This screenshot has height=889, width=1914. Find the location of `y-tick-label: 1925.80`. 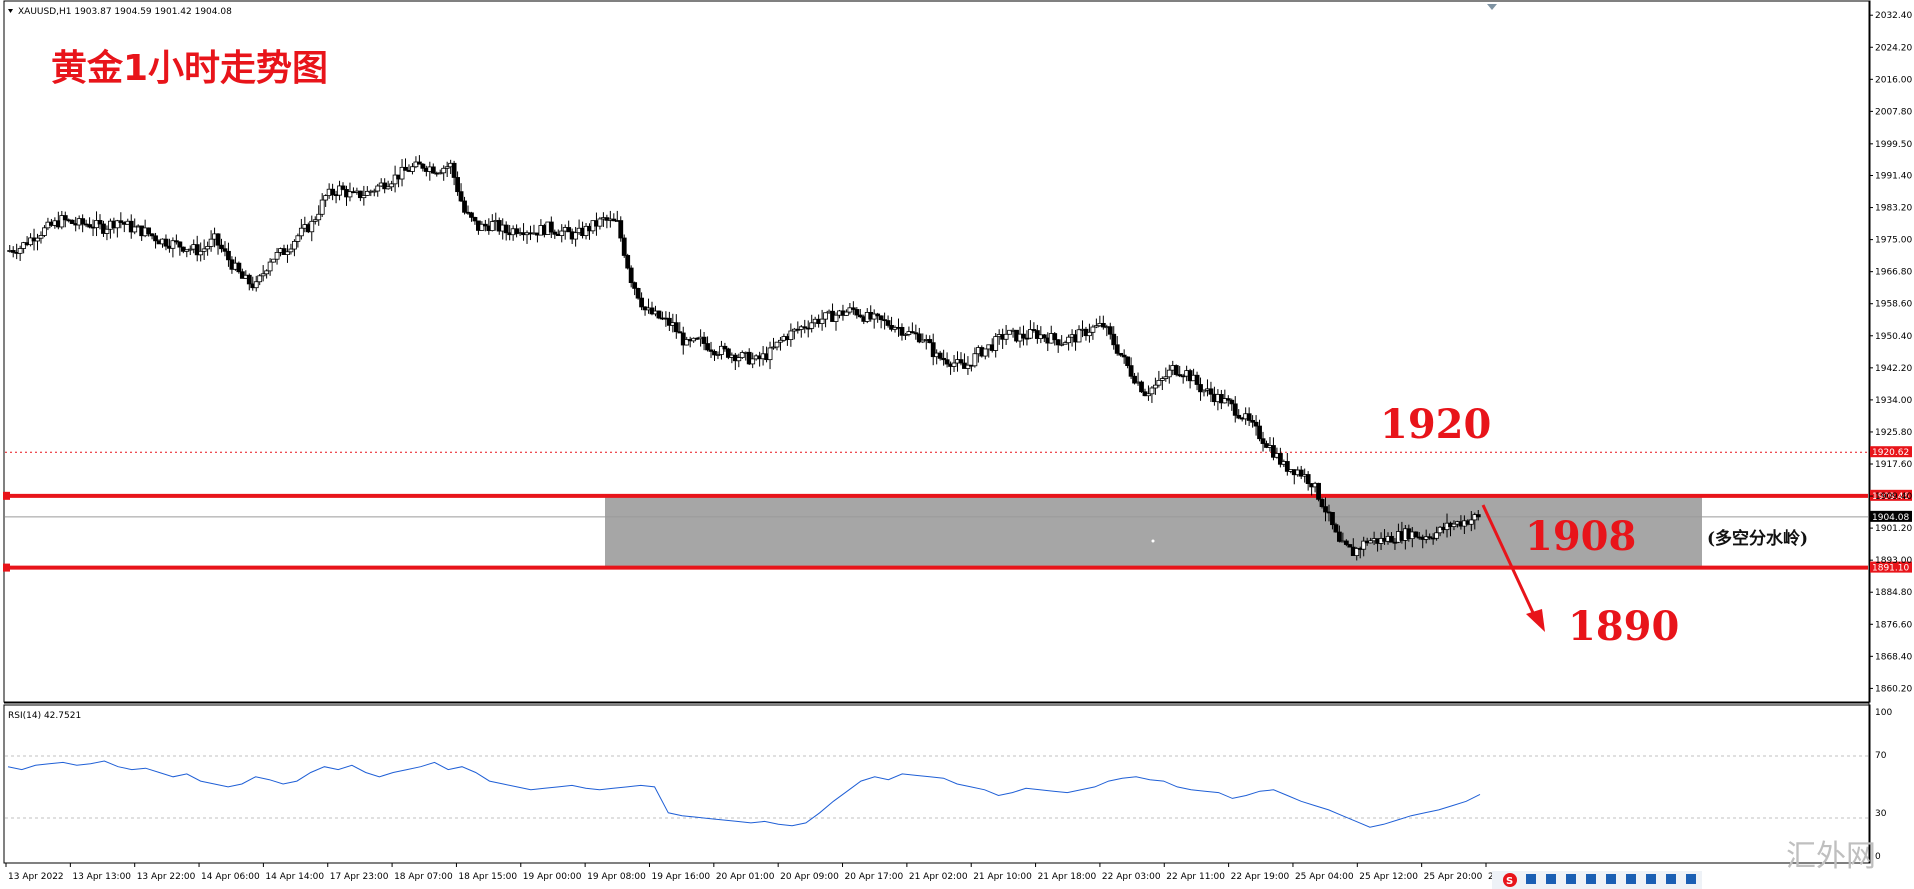

y-tick-label: 1925.80 is located at coordinates (1893, 433).